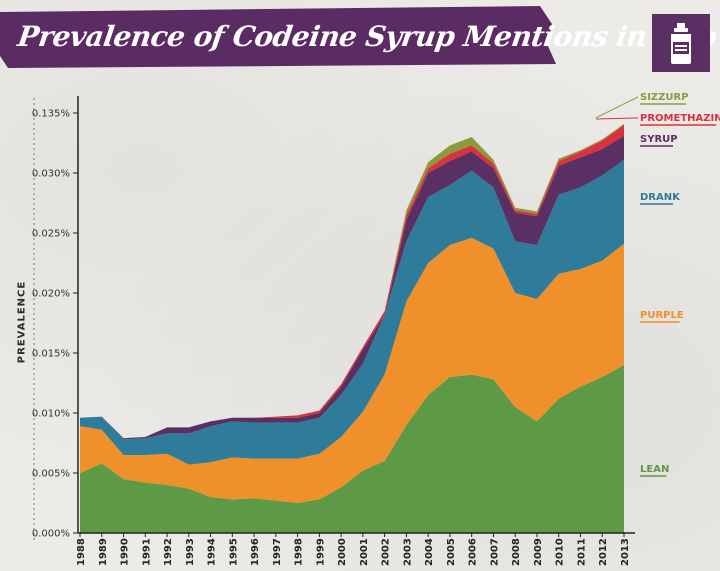 This screenshot has height=571, width=720. I want to click on bottle-icon, so click(681, 43).